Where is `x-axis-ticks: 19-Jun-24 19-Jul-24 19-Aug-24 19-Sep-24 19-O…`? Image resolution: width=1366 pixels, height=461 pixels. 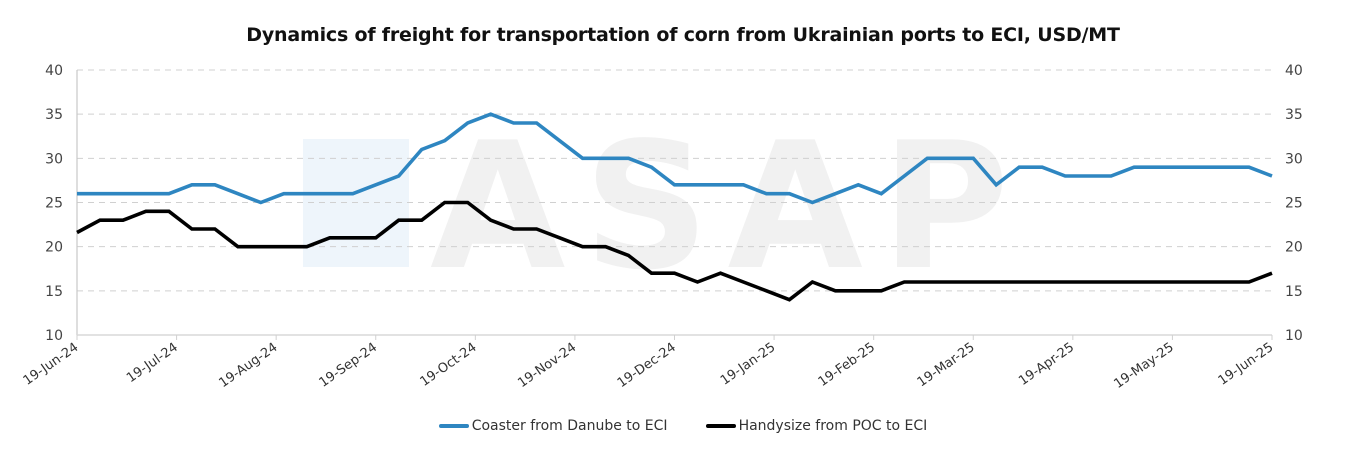 x-axis-ticks: 19-Jun-24 19-Jul-24 19-Aug-24 19-Sep-24 19-O… is located at coordinates (649, 363).